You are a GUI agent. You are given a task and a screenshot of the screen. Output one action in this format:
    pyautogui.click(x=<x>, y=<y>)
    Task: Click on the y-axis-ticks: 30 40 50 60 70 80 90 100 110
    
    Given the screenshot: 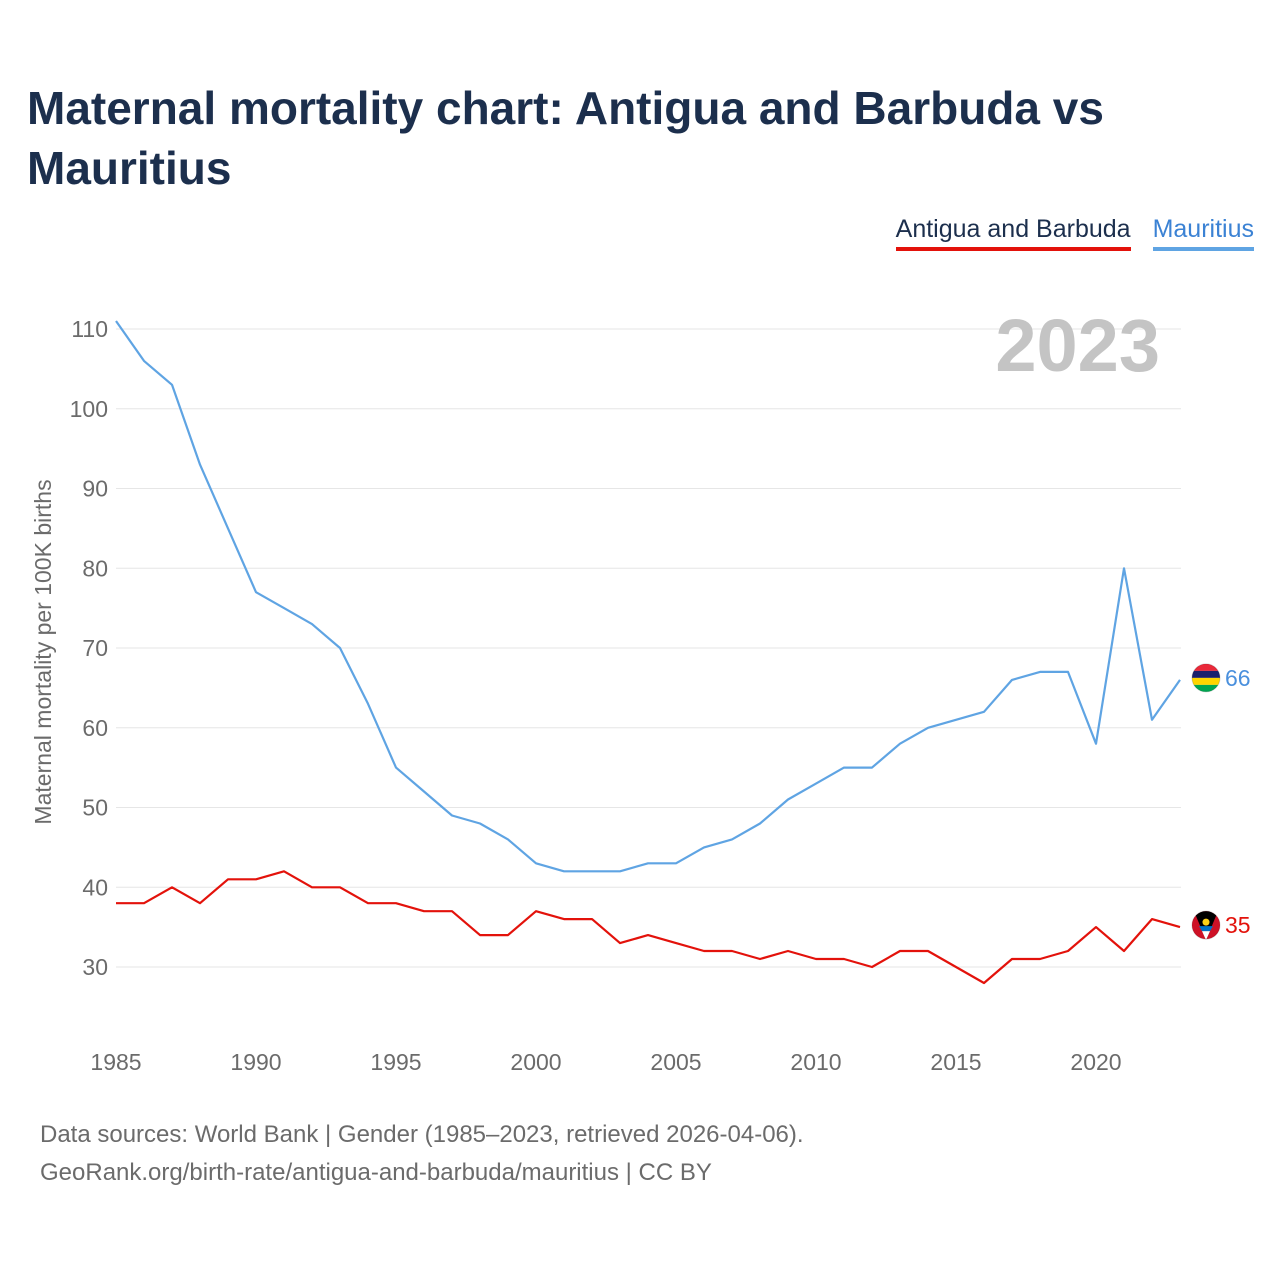 What is the action you would take?
    pyautogui.click(x=89, y=648)
    